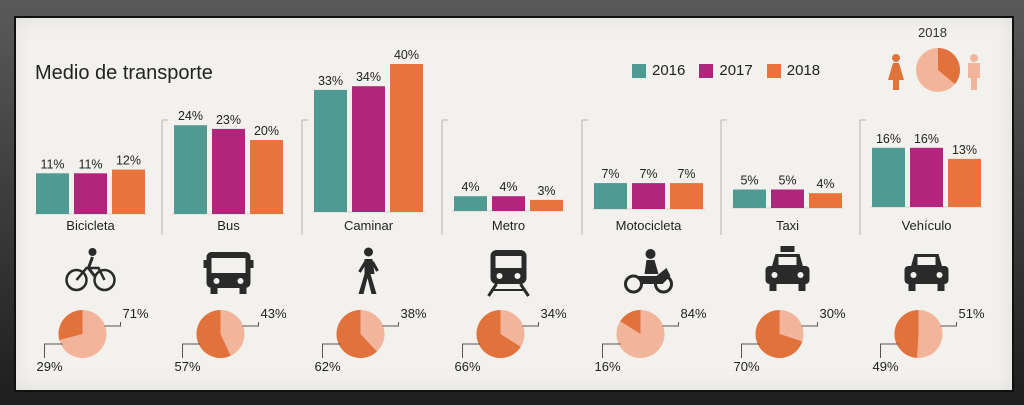  I want to click on men-percent-label: 84%, so click(694, 313).